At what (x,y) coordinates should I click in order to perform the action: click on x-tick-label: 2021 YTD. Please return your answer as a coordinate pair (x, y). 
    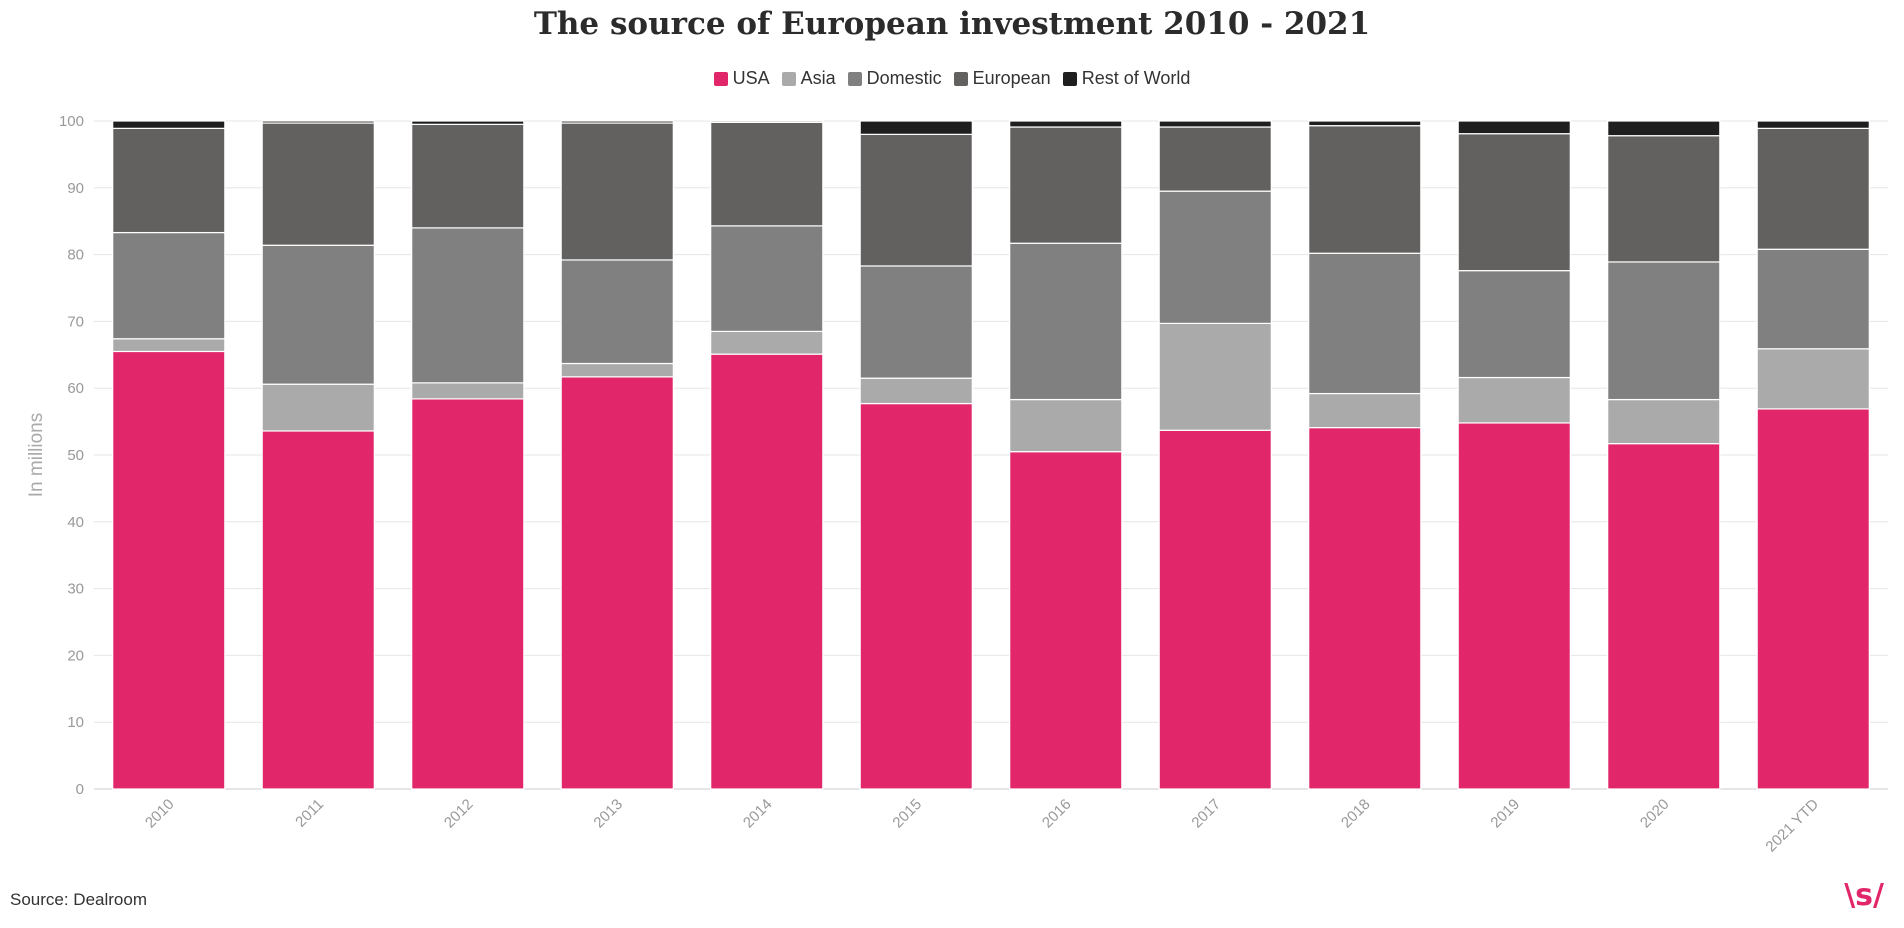
    Looking at the image, I should click on (1792, 826).